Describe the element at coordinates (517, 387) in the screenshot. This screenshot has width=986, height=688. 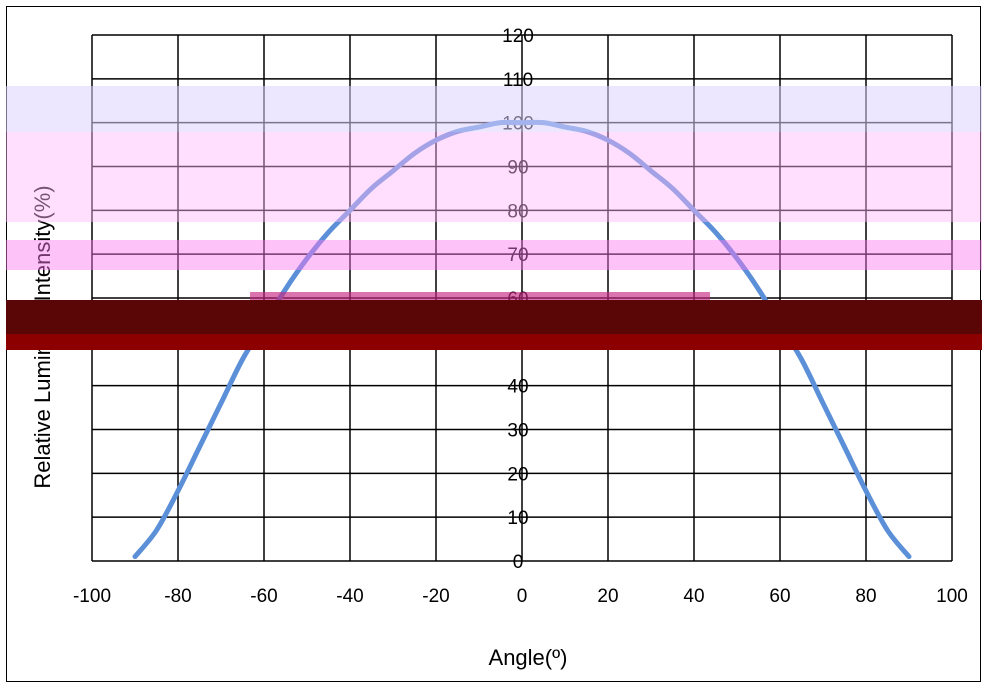
I see `y-tick-label: 40` at that location.